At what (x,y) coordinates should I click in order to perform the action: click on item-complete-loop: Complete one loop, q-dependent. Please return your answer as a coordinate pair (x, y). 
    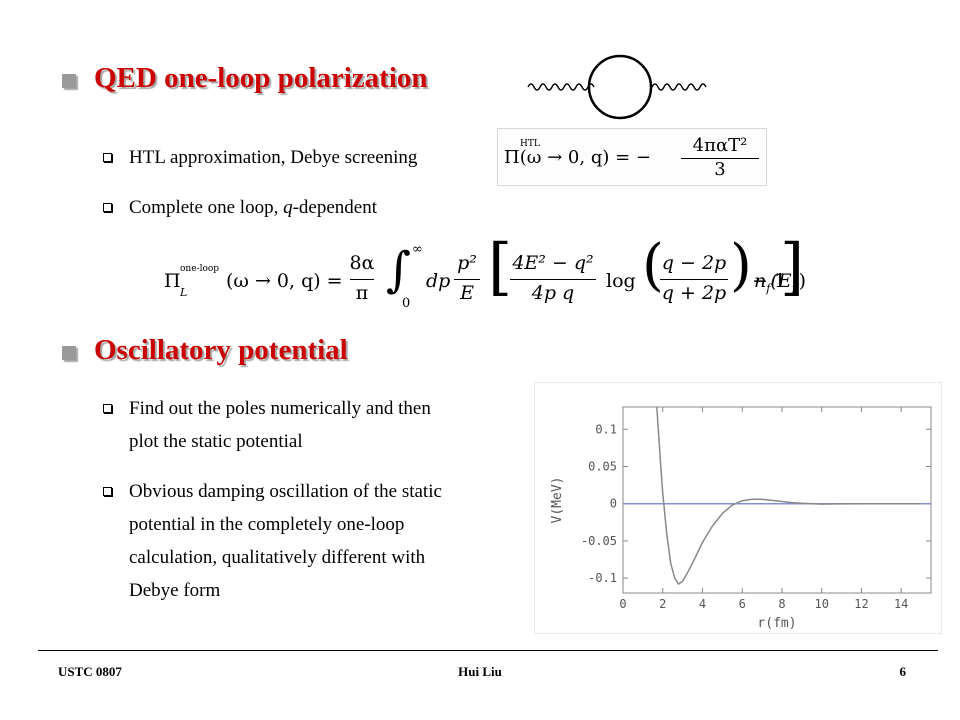
    Looking at the image, I should click on (253, 207).